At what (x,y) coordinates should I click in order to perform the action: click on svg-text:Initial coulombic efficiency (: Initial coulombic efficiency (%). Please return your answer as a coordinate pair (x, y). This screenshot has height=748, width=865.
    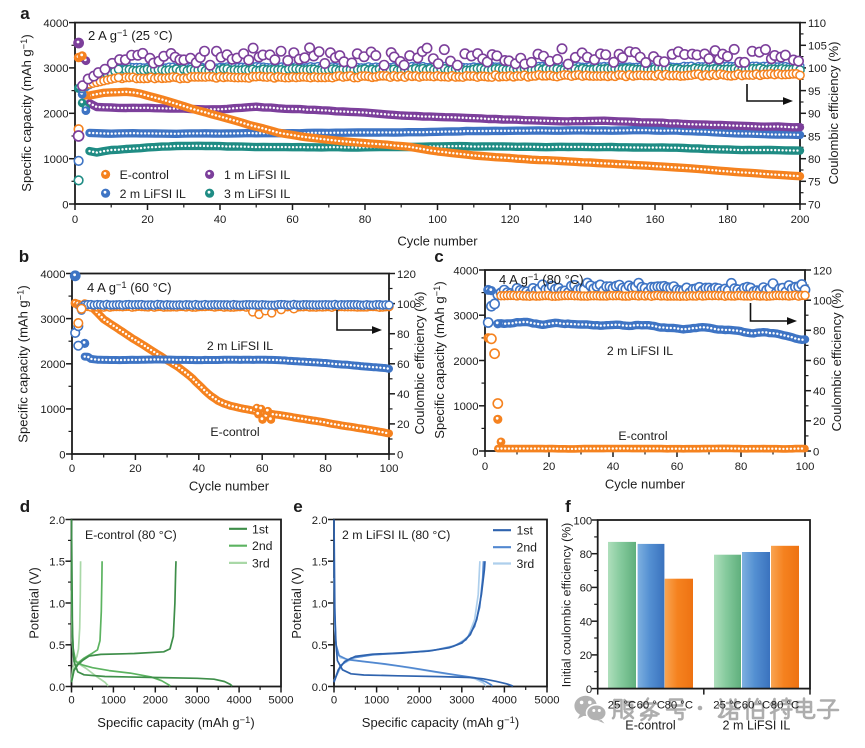
    Looking at the image, I should click on (567, 605).